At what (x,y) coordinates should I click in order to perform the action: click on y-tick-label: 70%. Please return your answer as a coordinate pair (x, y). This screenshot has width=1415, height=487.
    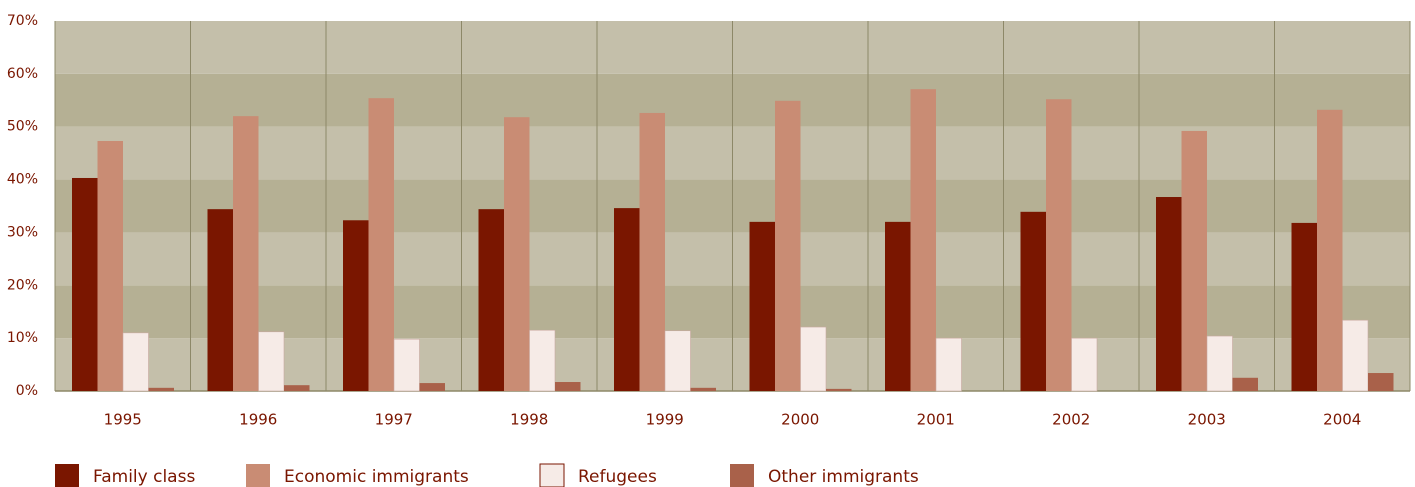
    Looking at the image, I should click on (22, 21).